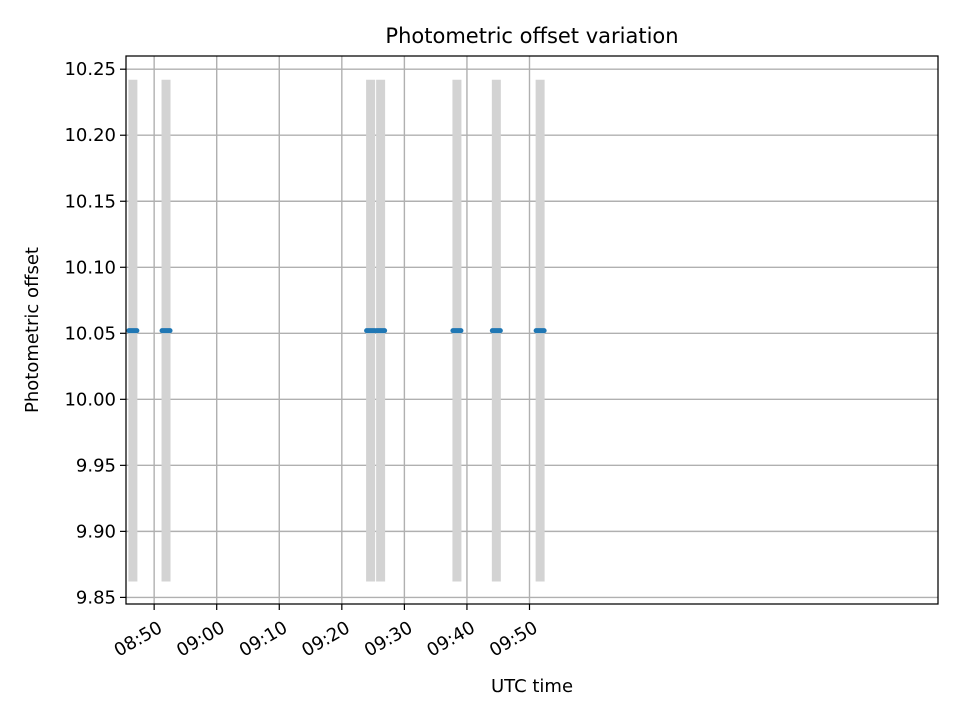  Describe the element at coordinates (96, 531) in the screenshot. I see `y-tick-label: 9.90` at that location.